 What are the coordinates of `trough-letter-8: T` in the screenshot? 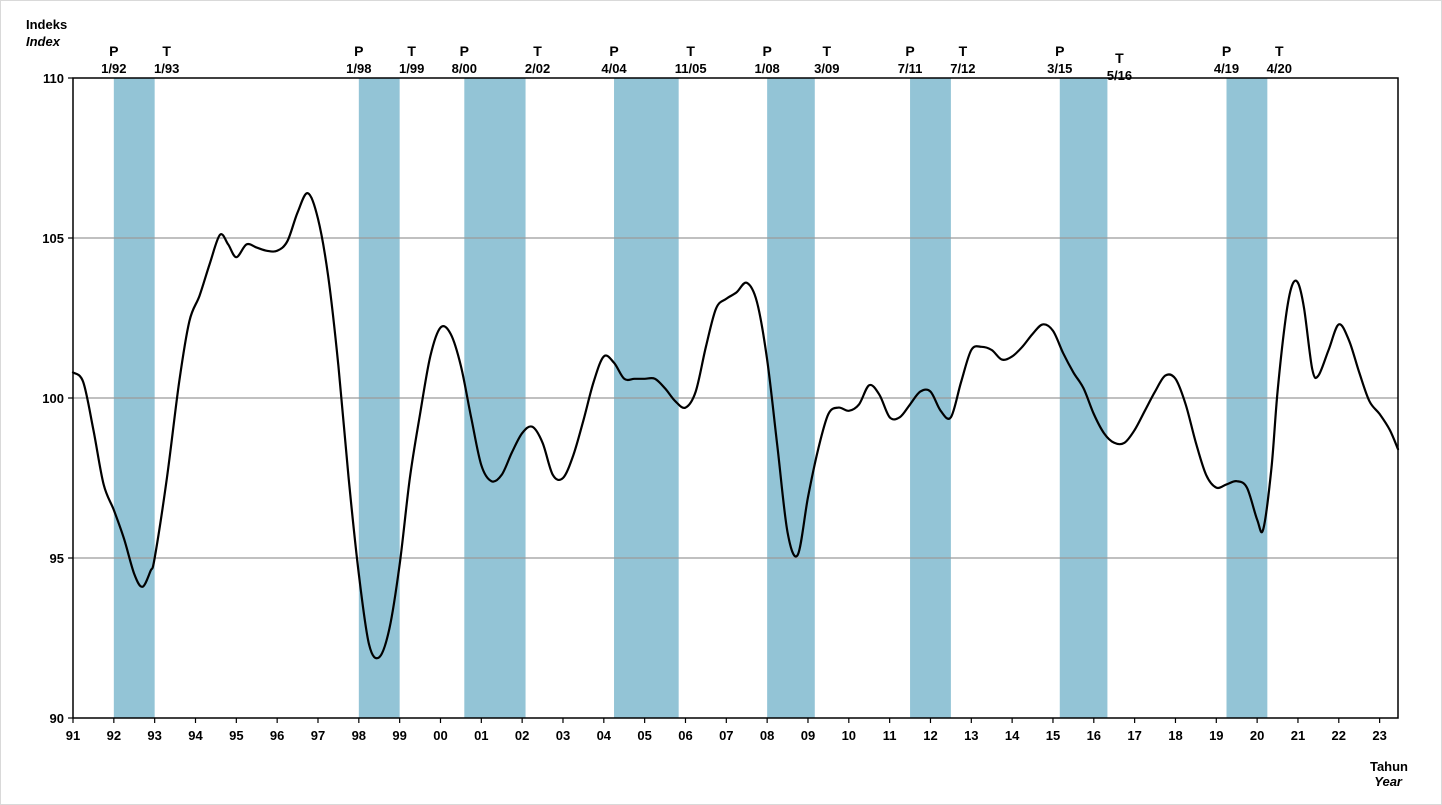 It's located at (1279, 51).